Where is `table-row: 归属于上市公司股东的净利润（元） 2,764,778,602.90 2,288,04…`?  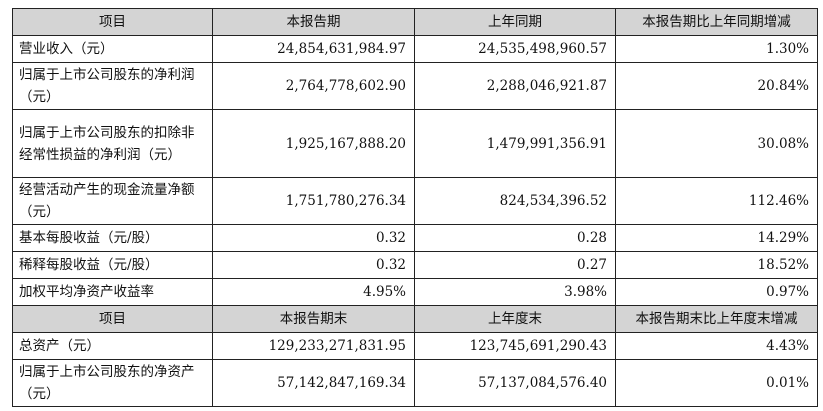
table-row: 归属于上市公司股东的净利润（元） 2,764,778,602.90 2,288,04… is located at coordinates (415, 86).